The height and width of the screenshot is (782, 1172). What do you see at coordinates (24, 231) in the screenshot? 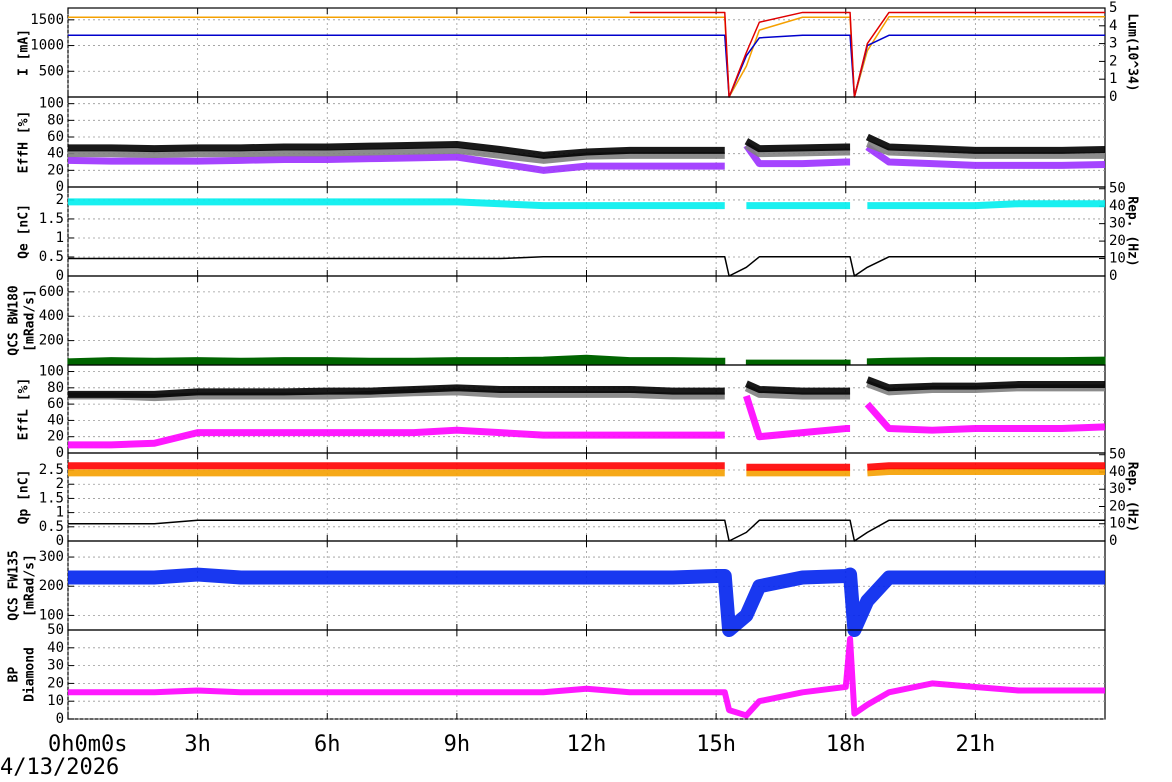
I see `y-axis-label: Qe [nC]` at bounding box center [24, 231].